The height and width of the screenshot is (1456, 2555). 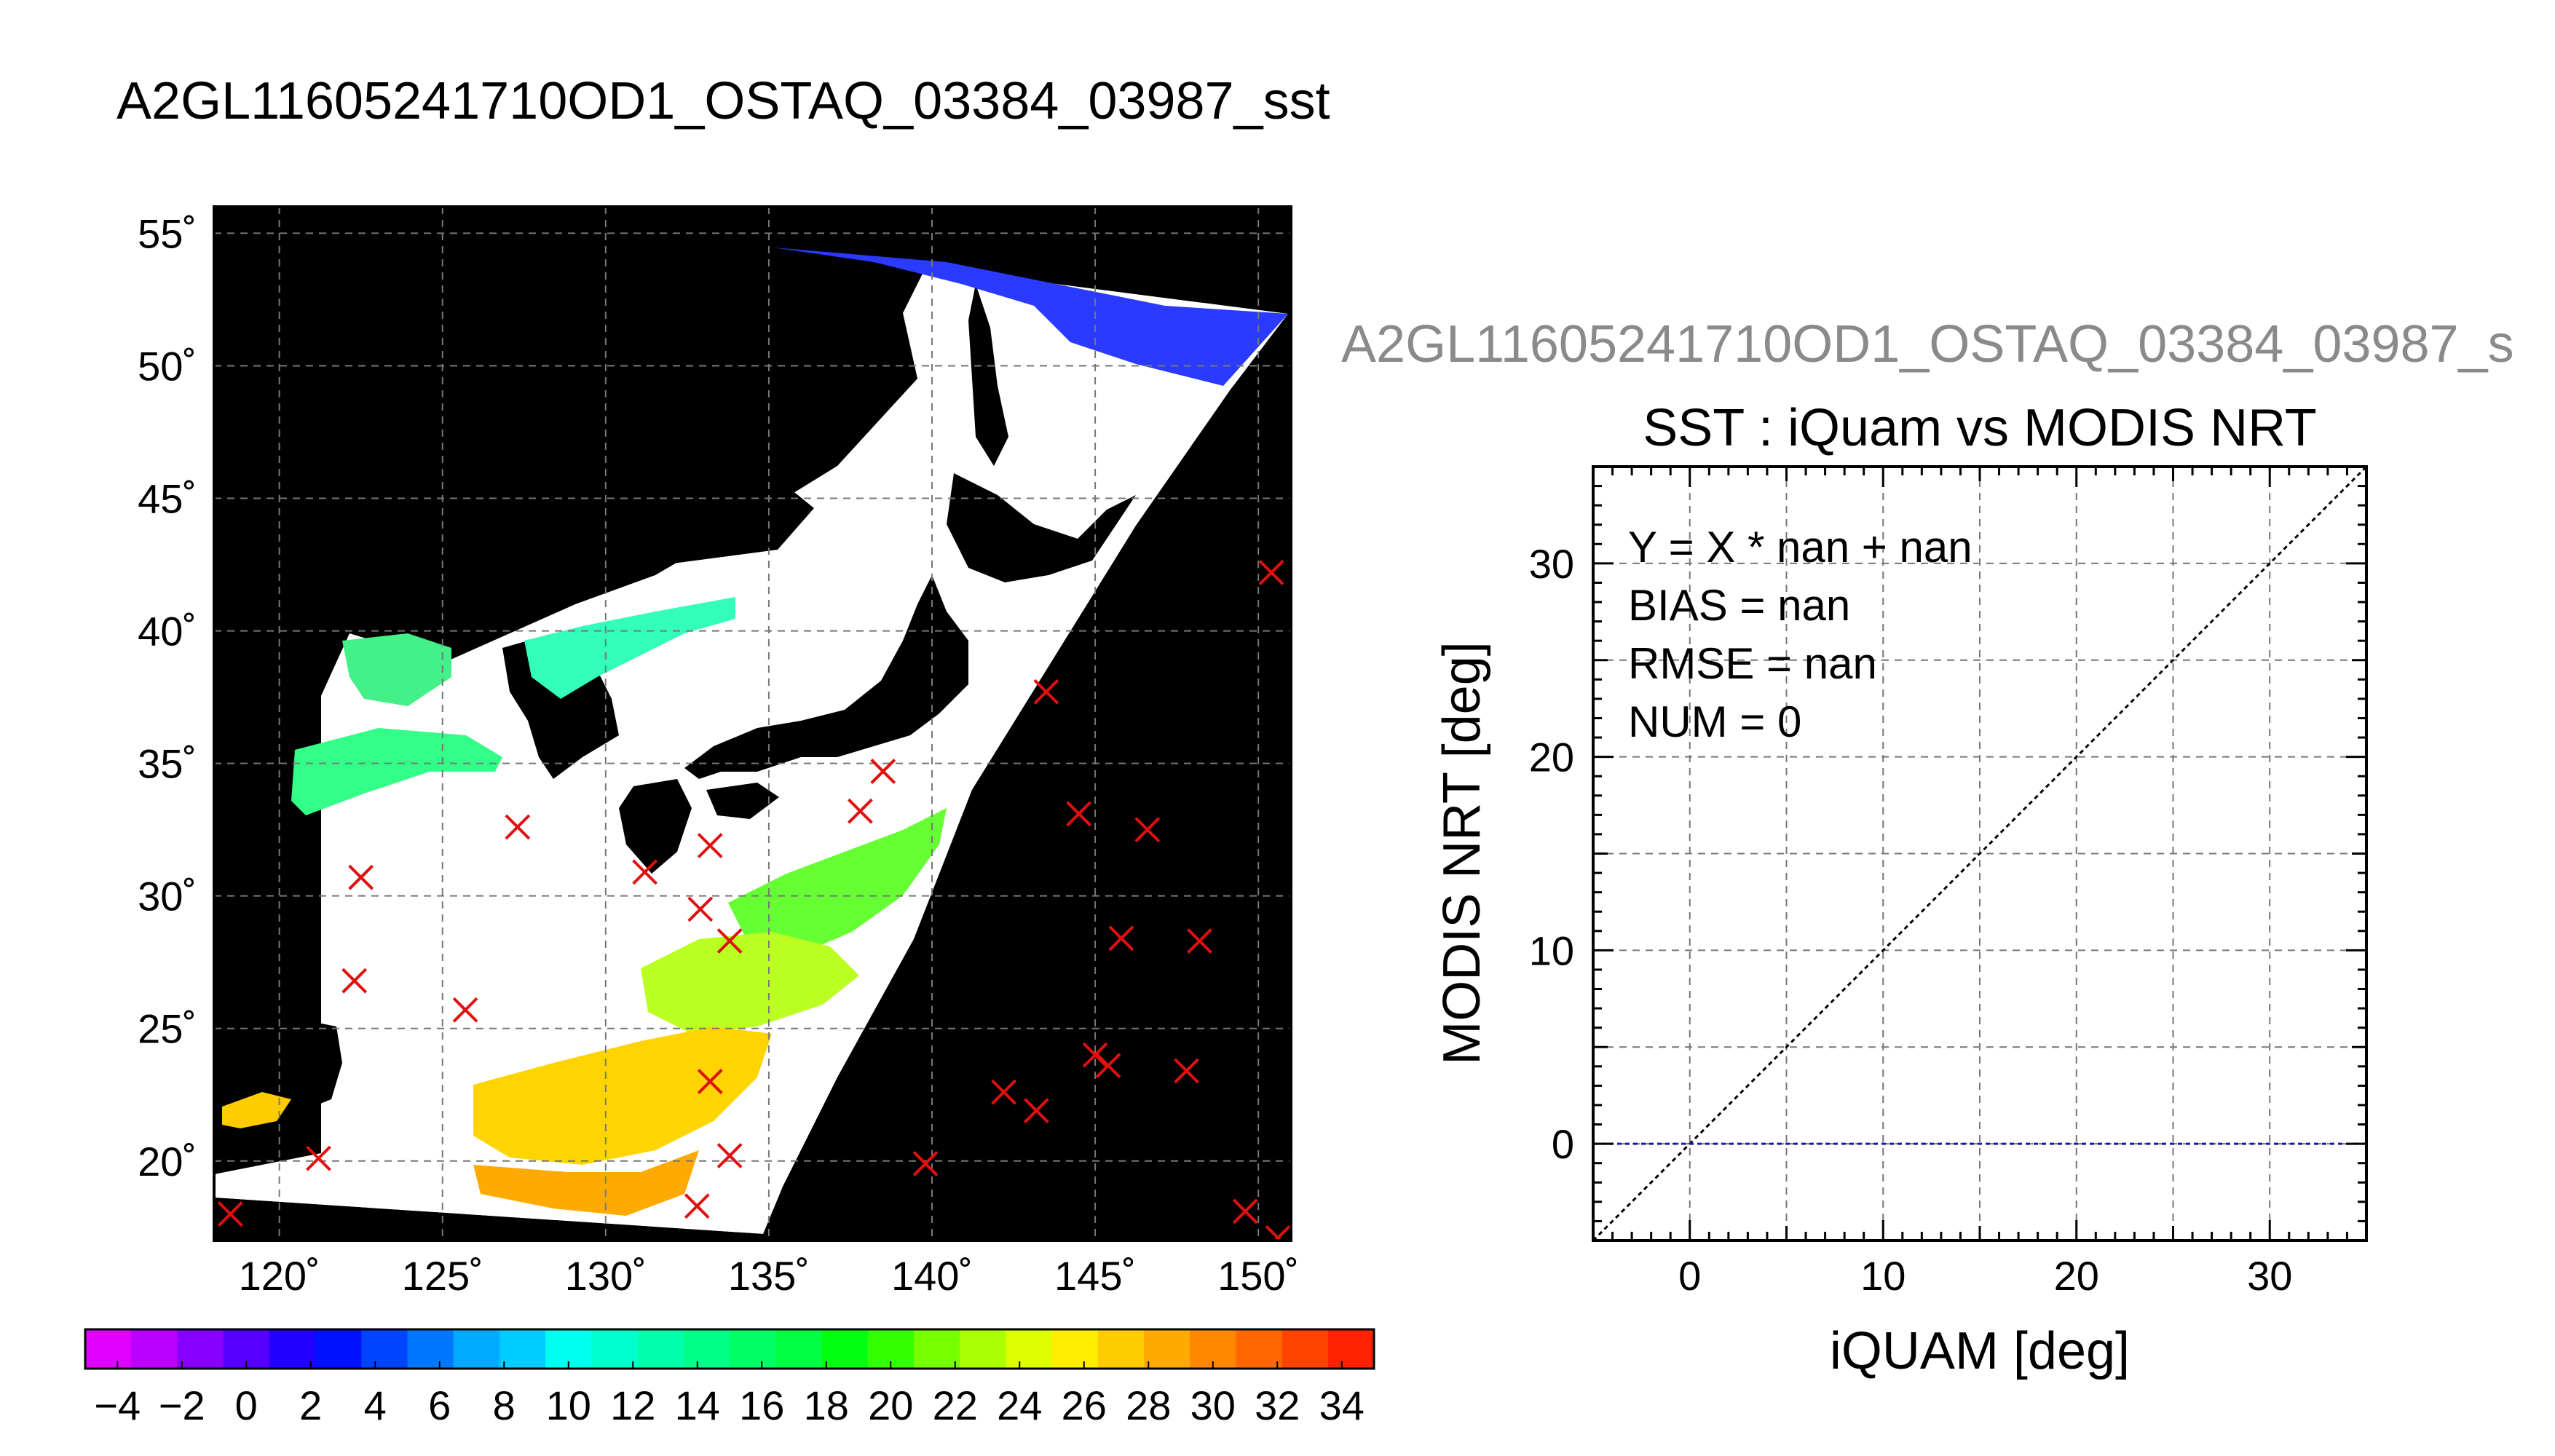 I want to click on colorbar-tick-label: 34, so click(x=1342, y=1405).